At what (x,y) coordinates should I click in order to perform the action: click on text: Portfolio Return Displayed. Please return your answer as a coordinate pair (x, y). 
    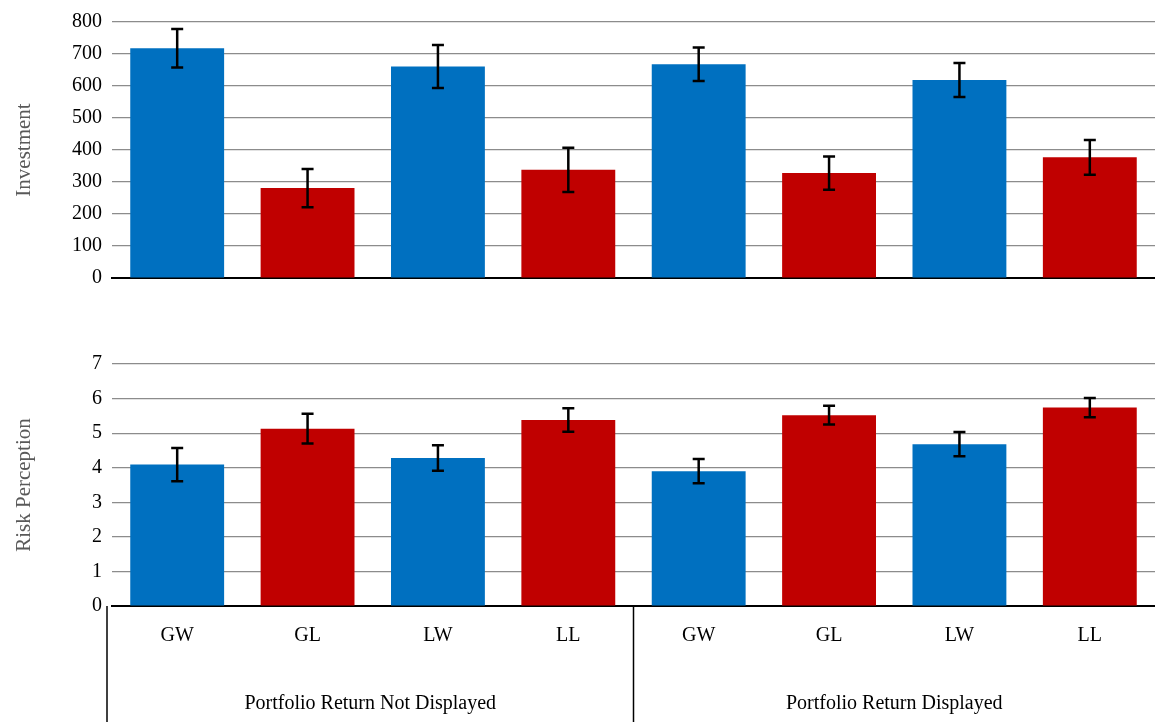
    Looking at the image, I should click on (894, 703).